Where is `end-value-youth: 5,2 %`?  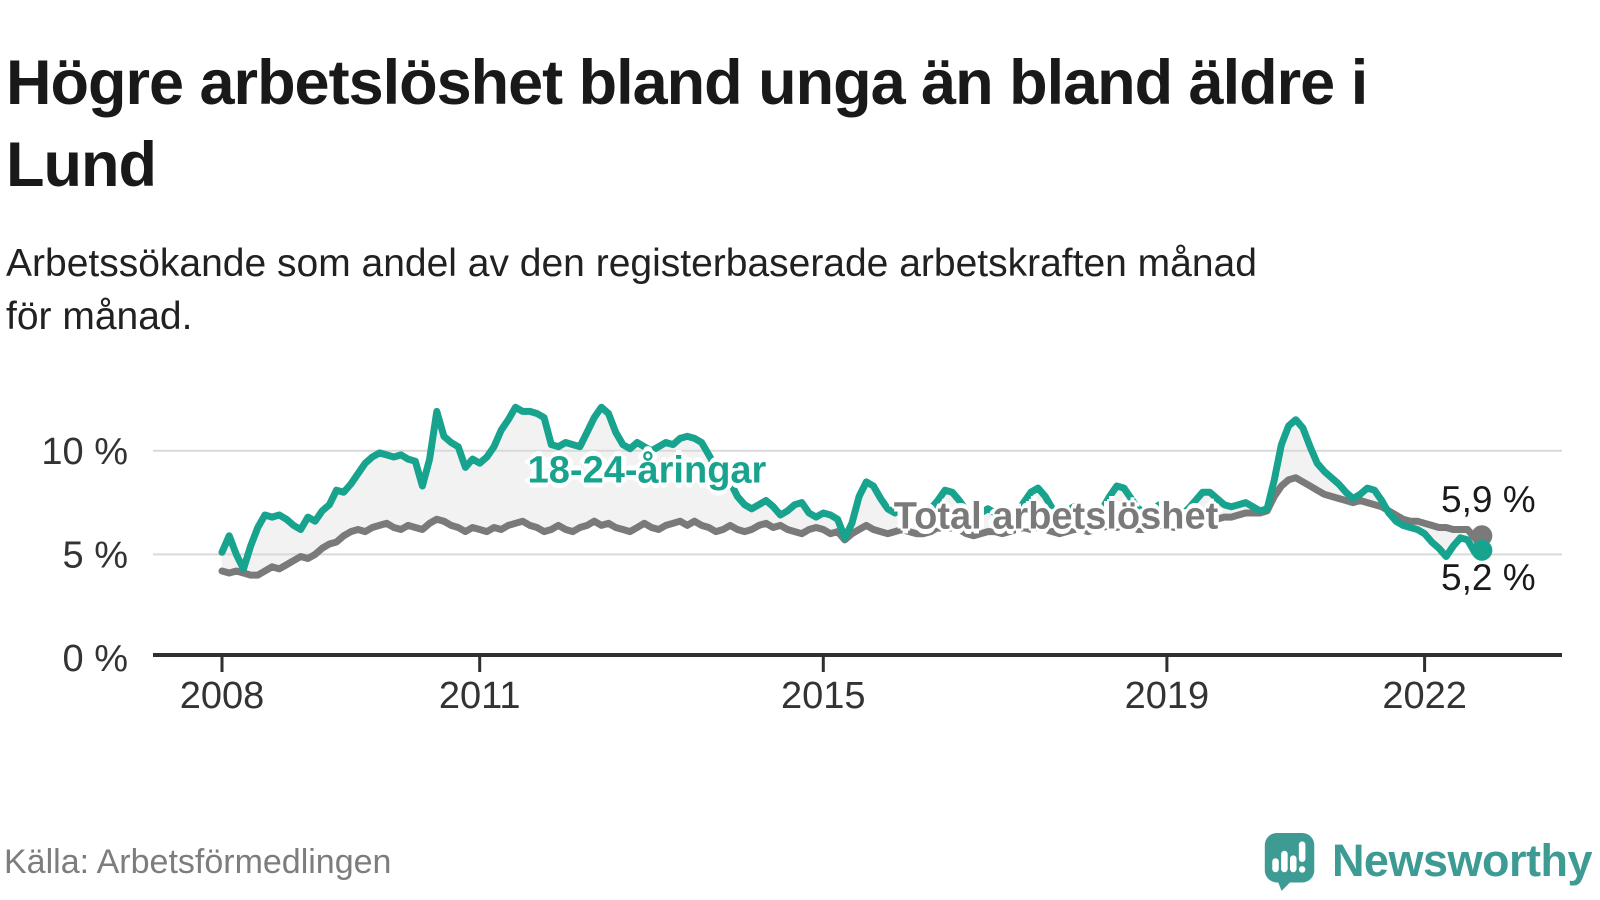 end-value-youth: 5,2 % is located at coordinates (1488, 577).